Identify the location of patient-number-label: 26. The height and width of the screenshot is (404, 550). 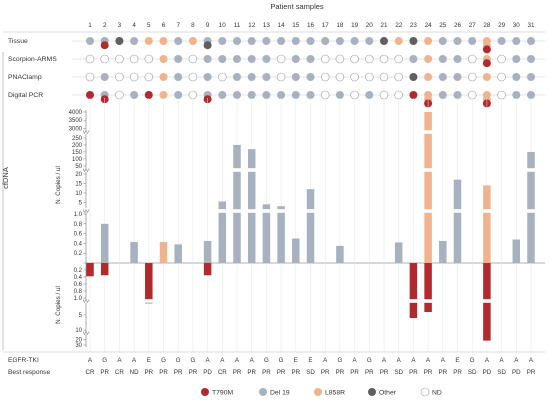
(458, 25).